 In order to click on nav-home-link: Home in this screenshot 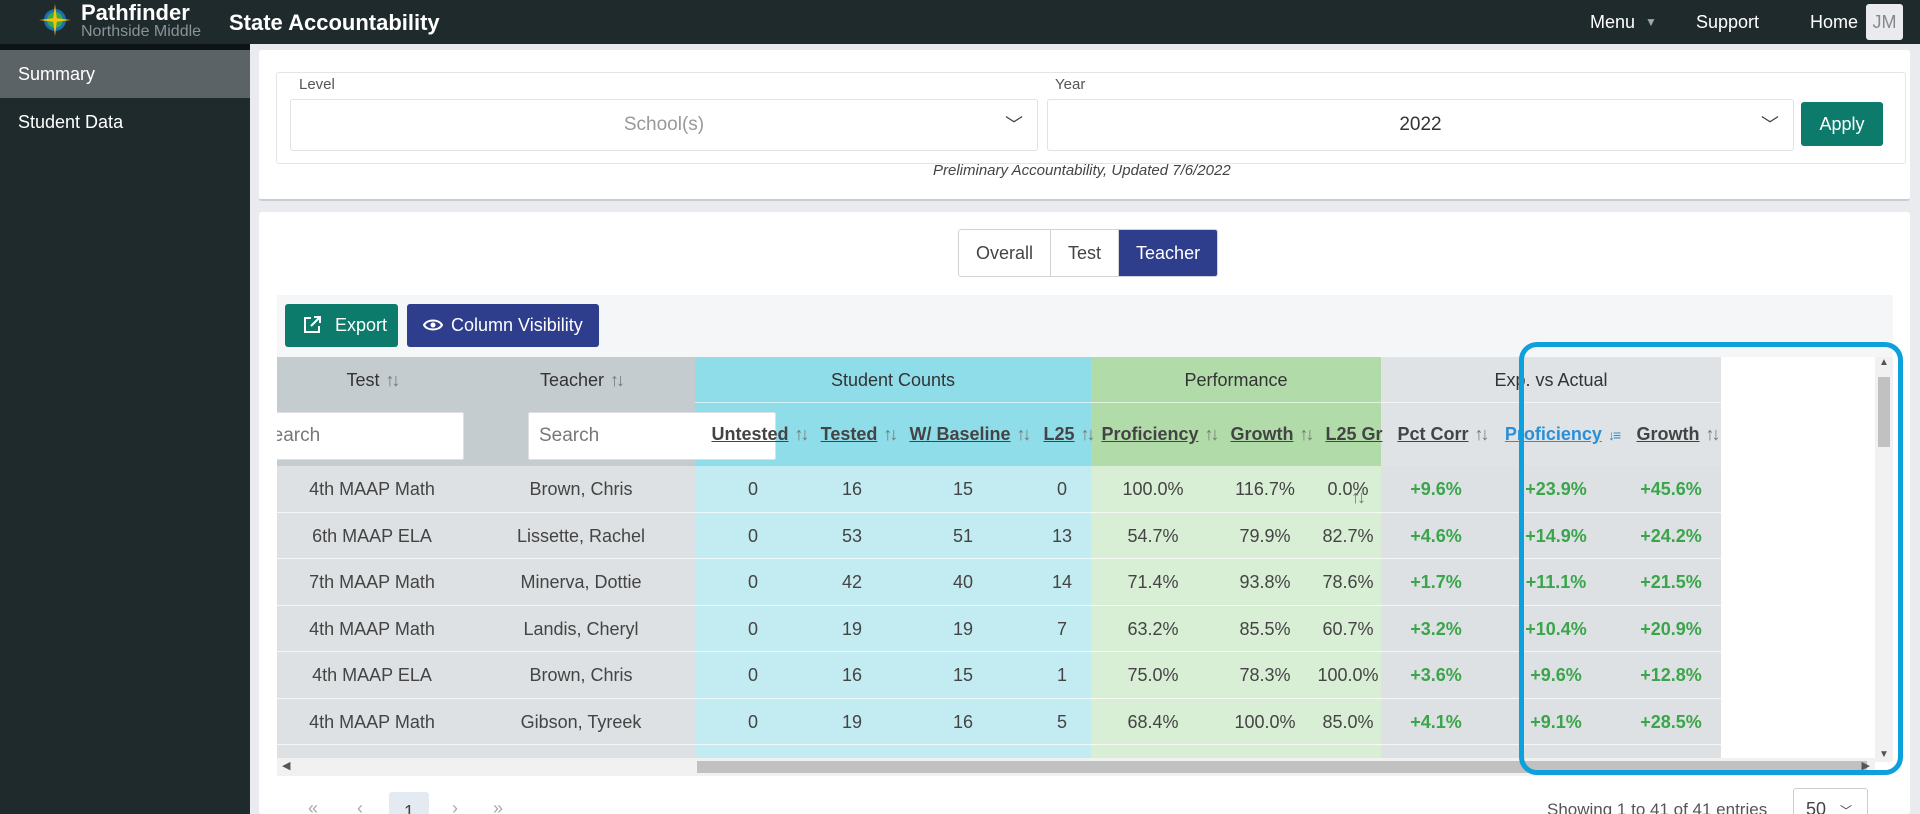, I will do `click(1834, 22)`.